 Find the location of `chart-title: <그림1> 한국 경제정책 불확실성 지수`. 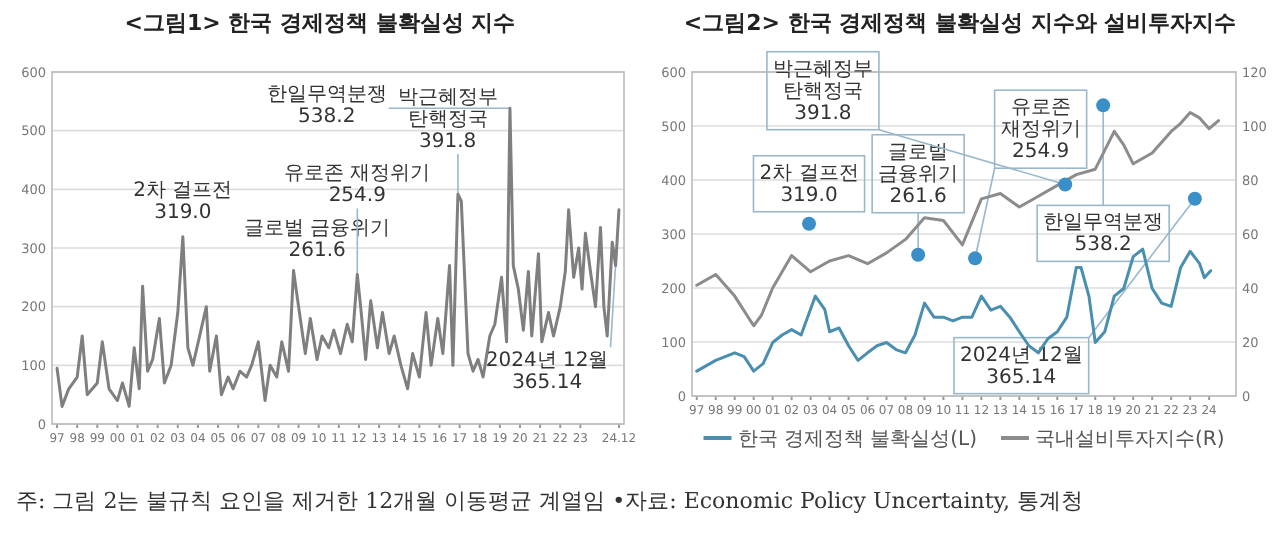

chart-title: <그림1> 한국 경제정책 불확실성 지수 is located at coordinates (320, 23).